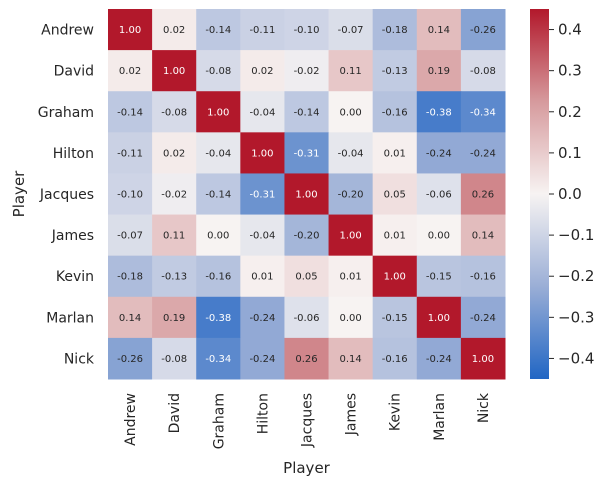  I want to click on cell-value-label: -0.07, so click(130, 236).